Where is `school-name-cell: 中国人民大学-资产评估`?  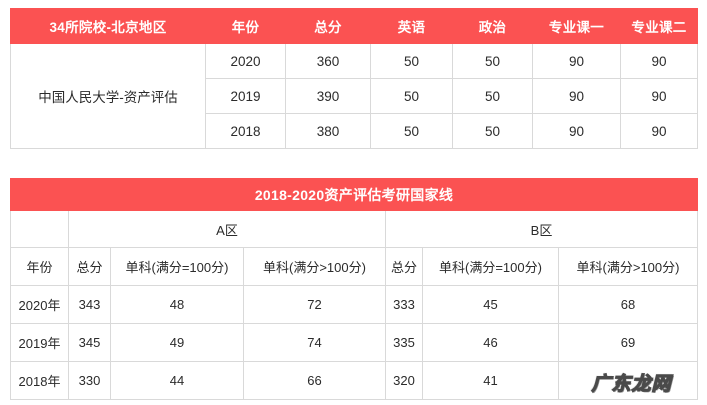 school-name-cell: 中国人民大学-资产评估 is located at coordinates (108, 96).